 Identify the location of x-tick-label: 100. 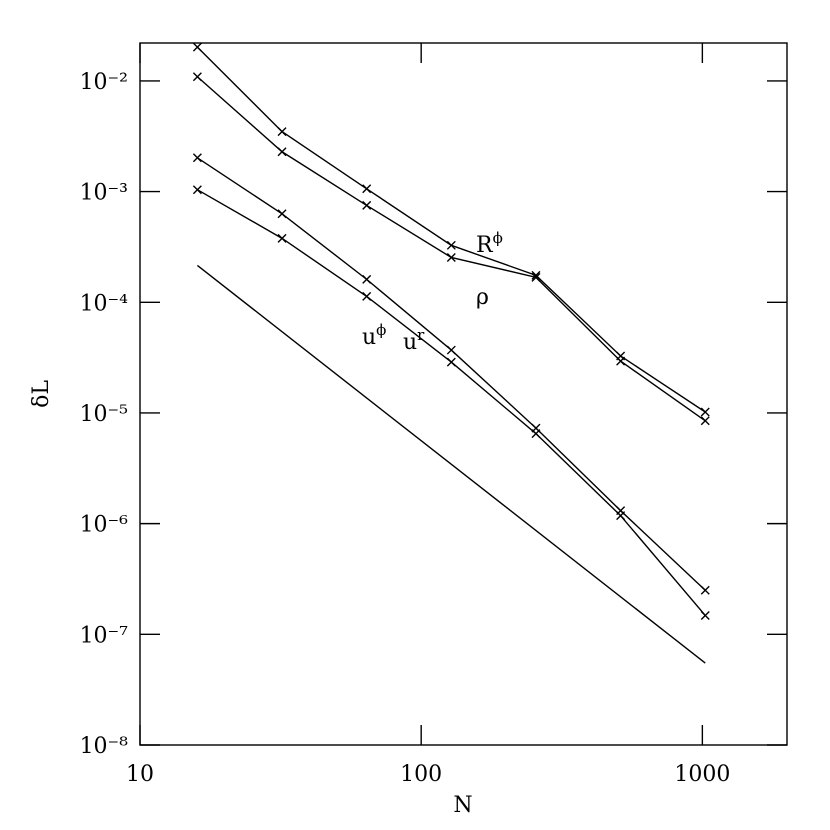
(421, 774).